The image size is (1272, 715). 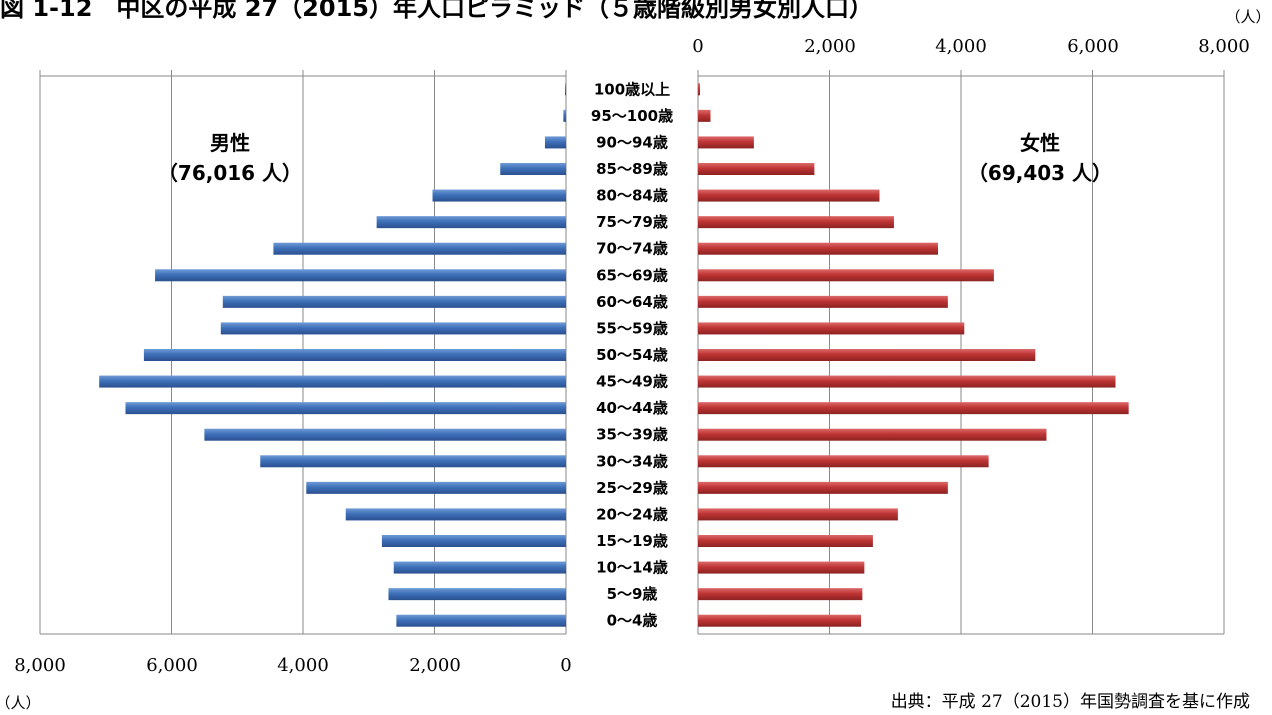 What do you see at coordinates (830, 46) in the screenshot?
I see `right-axis-tick: 2,000` at bounding box center [830, 46].